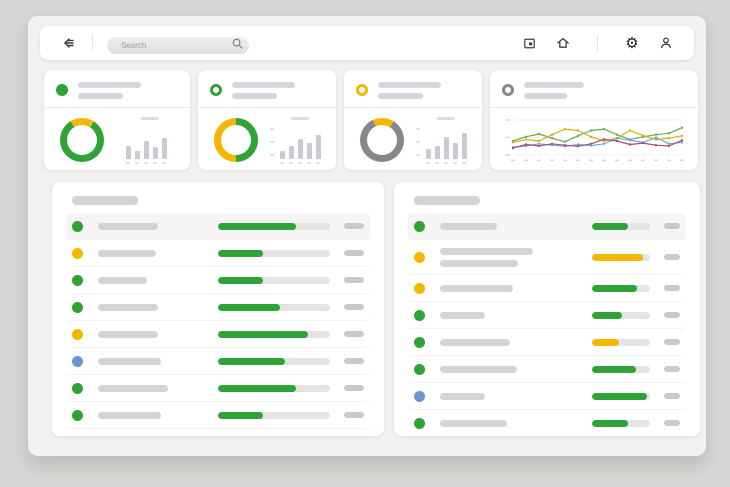 The image size is (730, 487). I want to click on series-green, so click(597, 135).